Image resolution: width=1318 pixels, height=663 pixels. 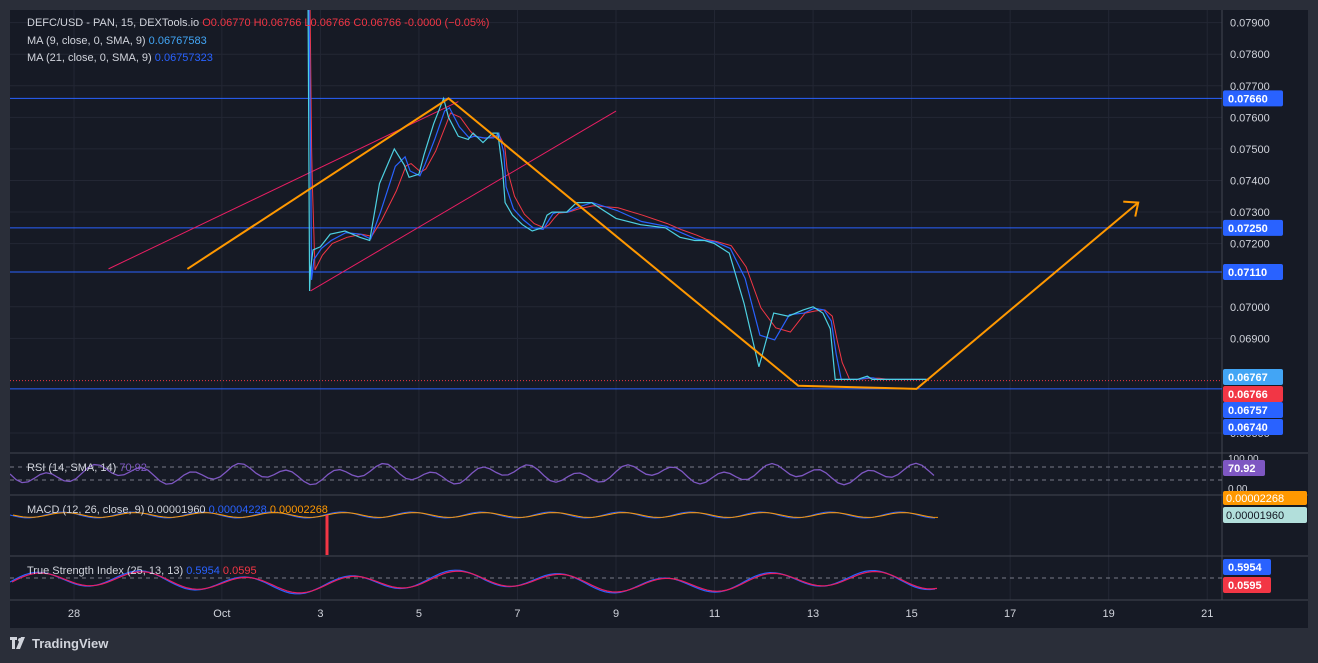 I want to click on tsi-value-label-blue: 0.5954, so click(x=1245, y=568).